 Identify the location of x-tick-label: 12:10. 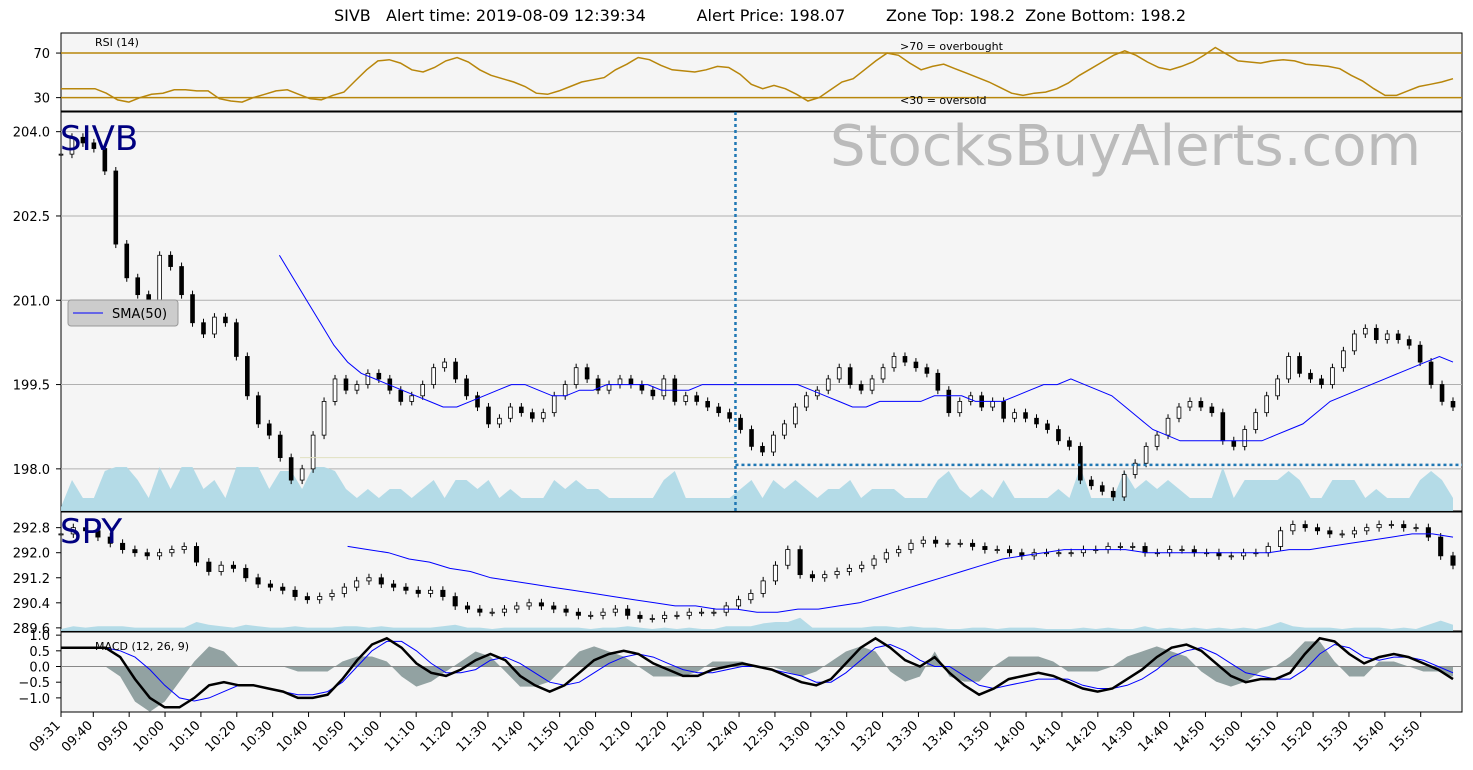
(615, 736).